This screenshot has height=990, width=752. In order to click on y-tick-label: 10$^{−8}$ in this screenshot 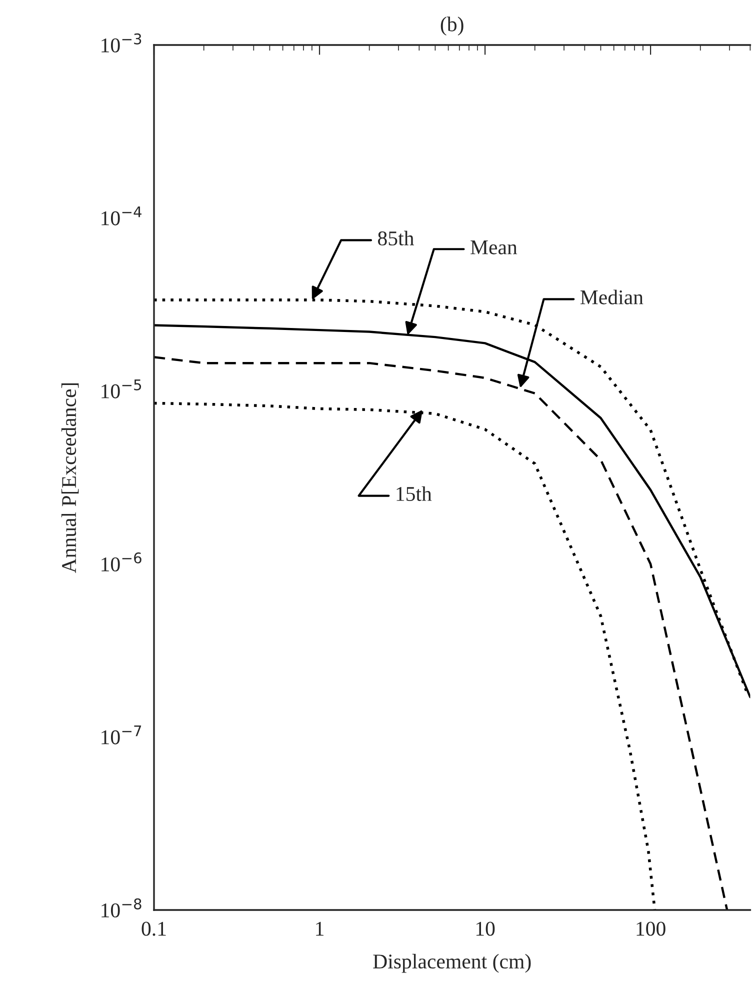, I will do `click(122, 908)`.